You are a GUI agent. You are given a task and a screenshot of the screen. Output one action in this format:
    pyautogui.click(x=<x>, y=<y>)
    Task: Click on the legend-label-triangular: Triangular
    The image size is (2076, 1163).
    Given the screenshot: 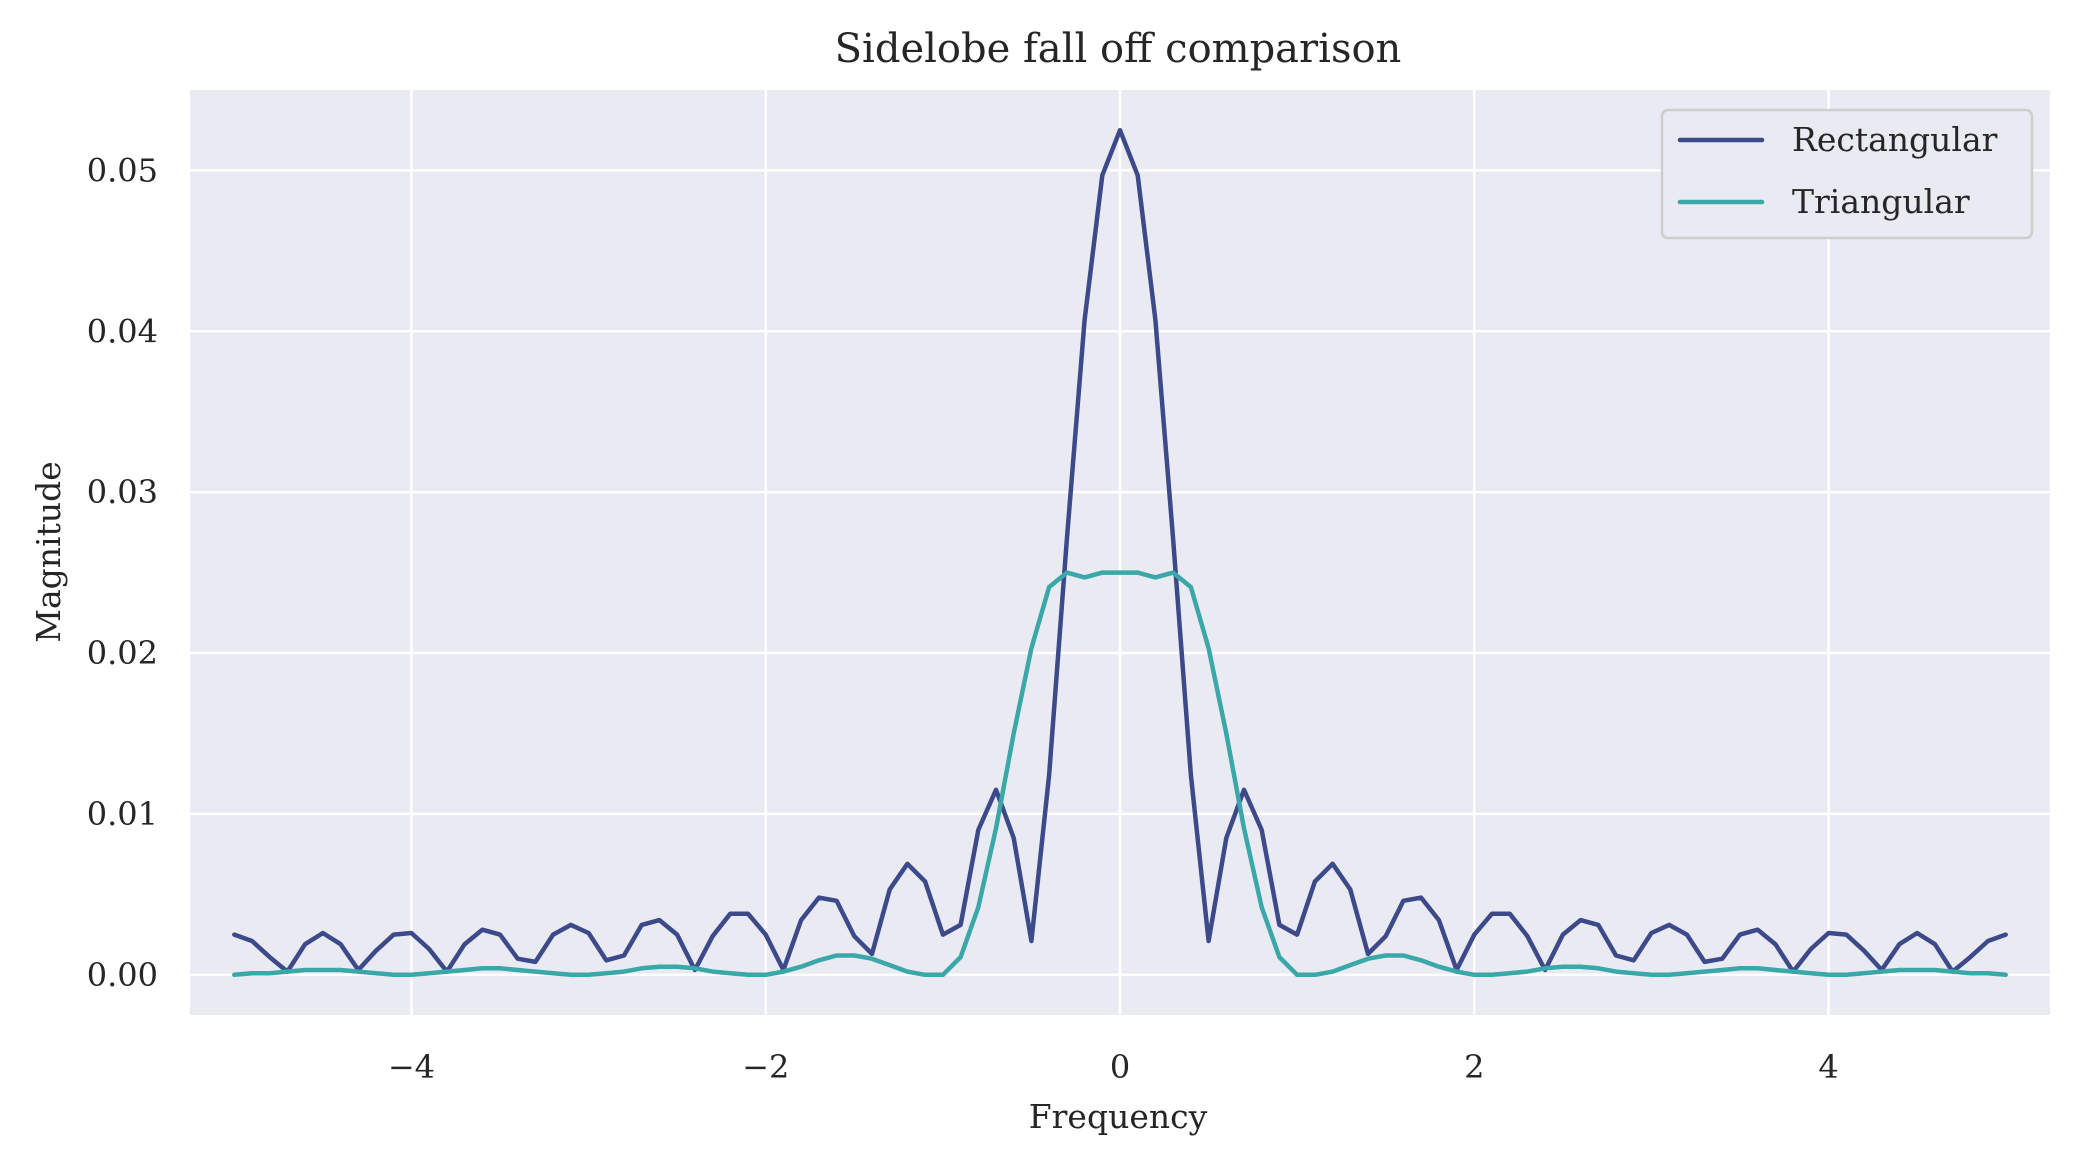 What is the action you would take?
    pyautogui.click(x=1881, y=201)
    